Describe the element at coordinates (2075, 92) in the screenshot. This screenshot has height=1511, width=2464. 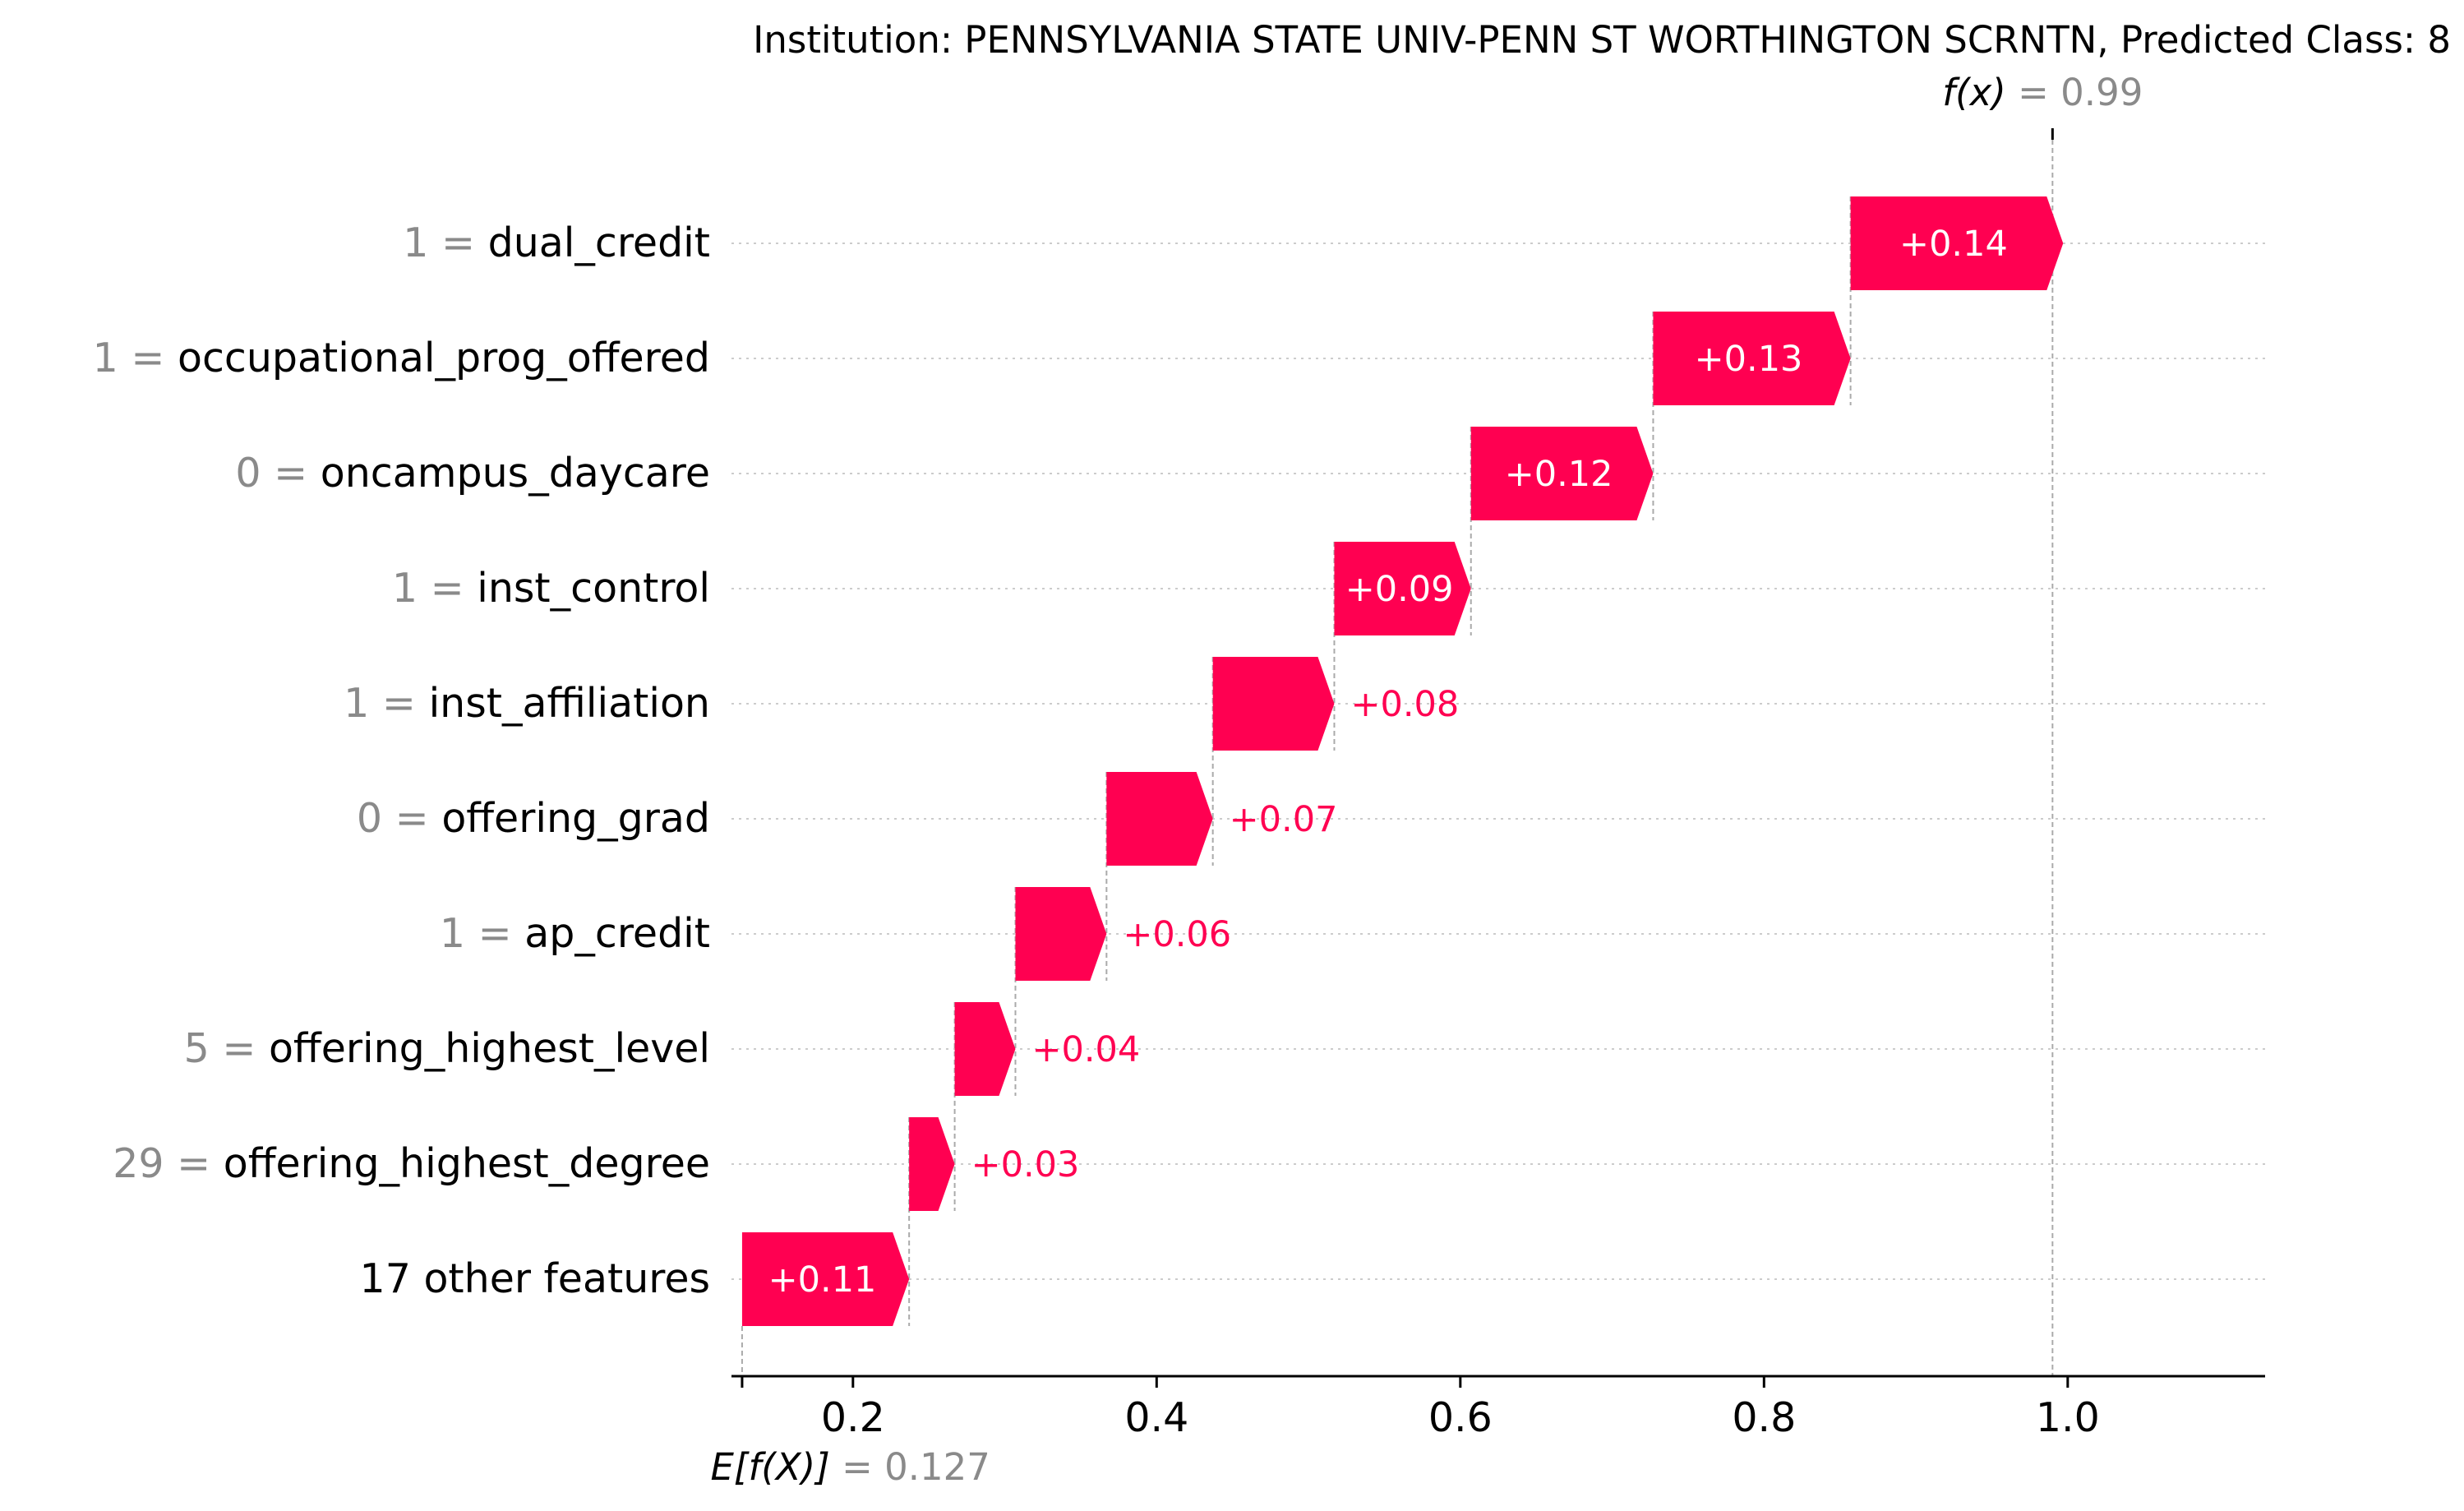
I see `output-value: = 0.99` at that location.